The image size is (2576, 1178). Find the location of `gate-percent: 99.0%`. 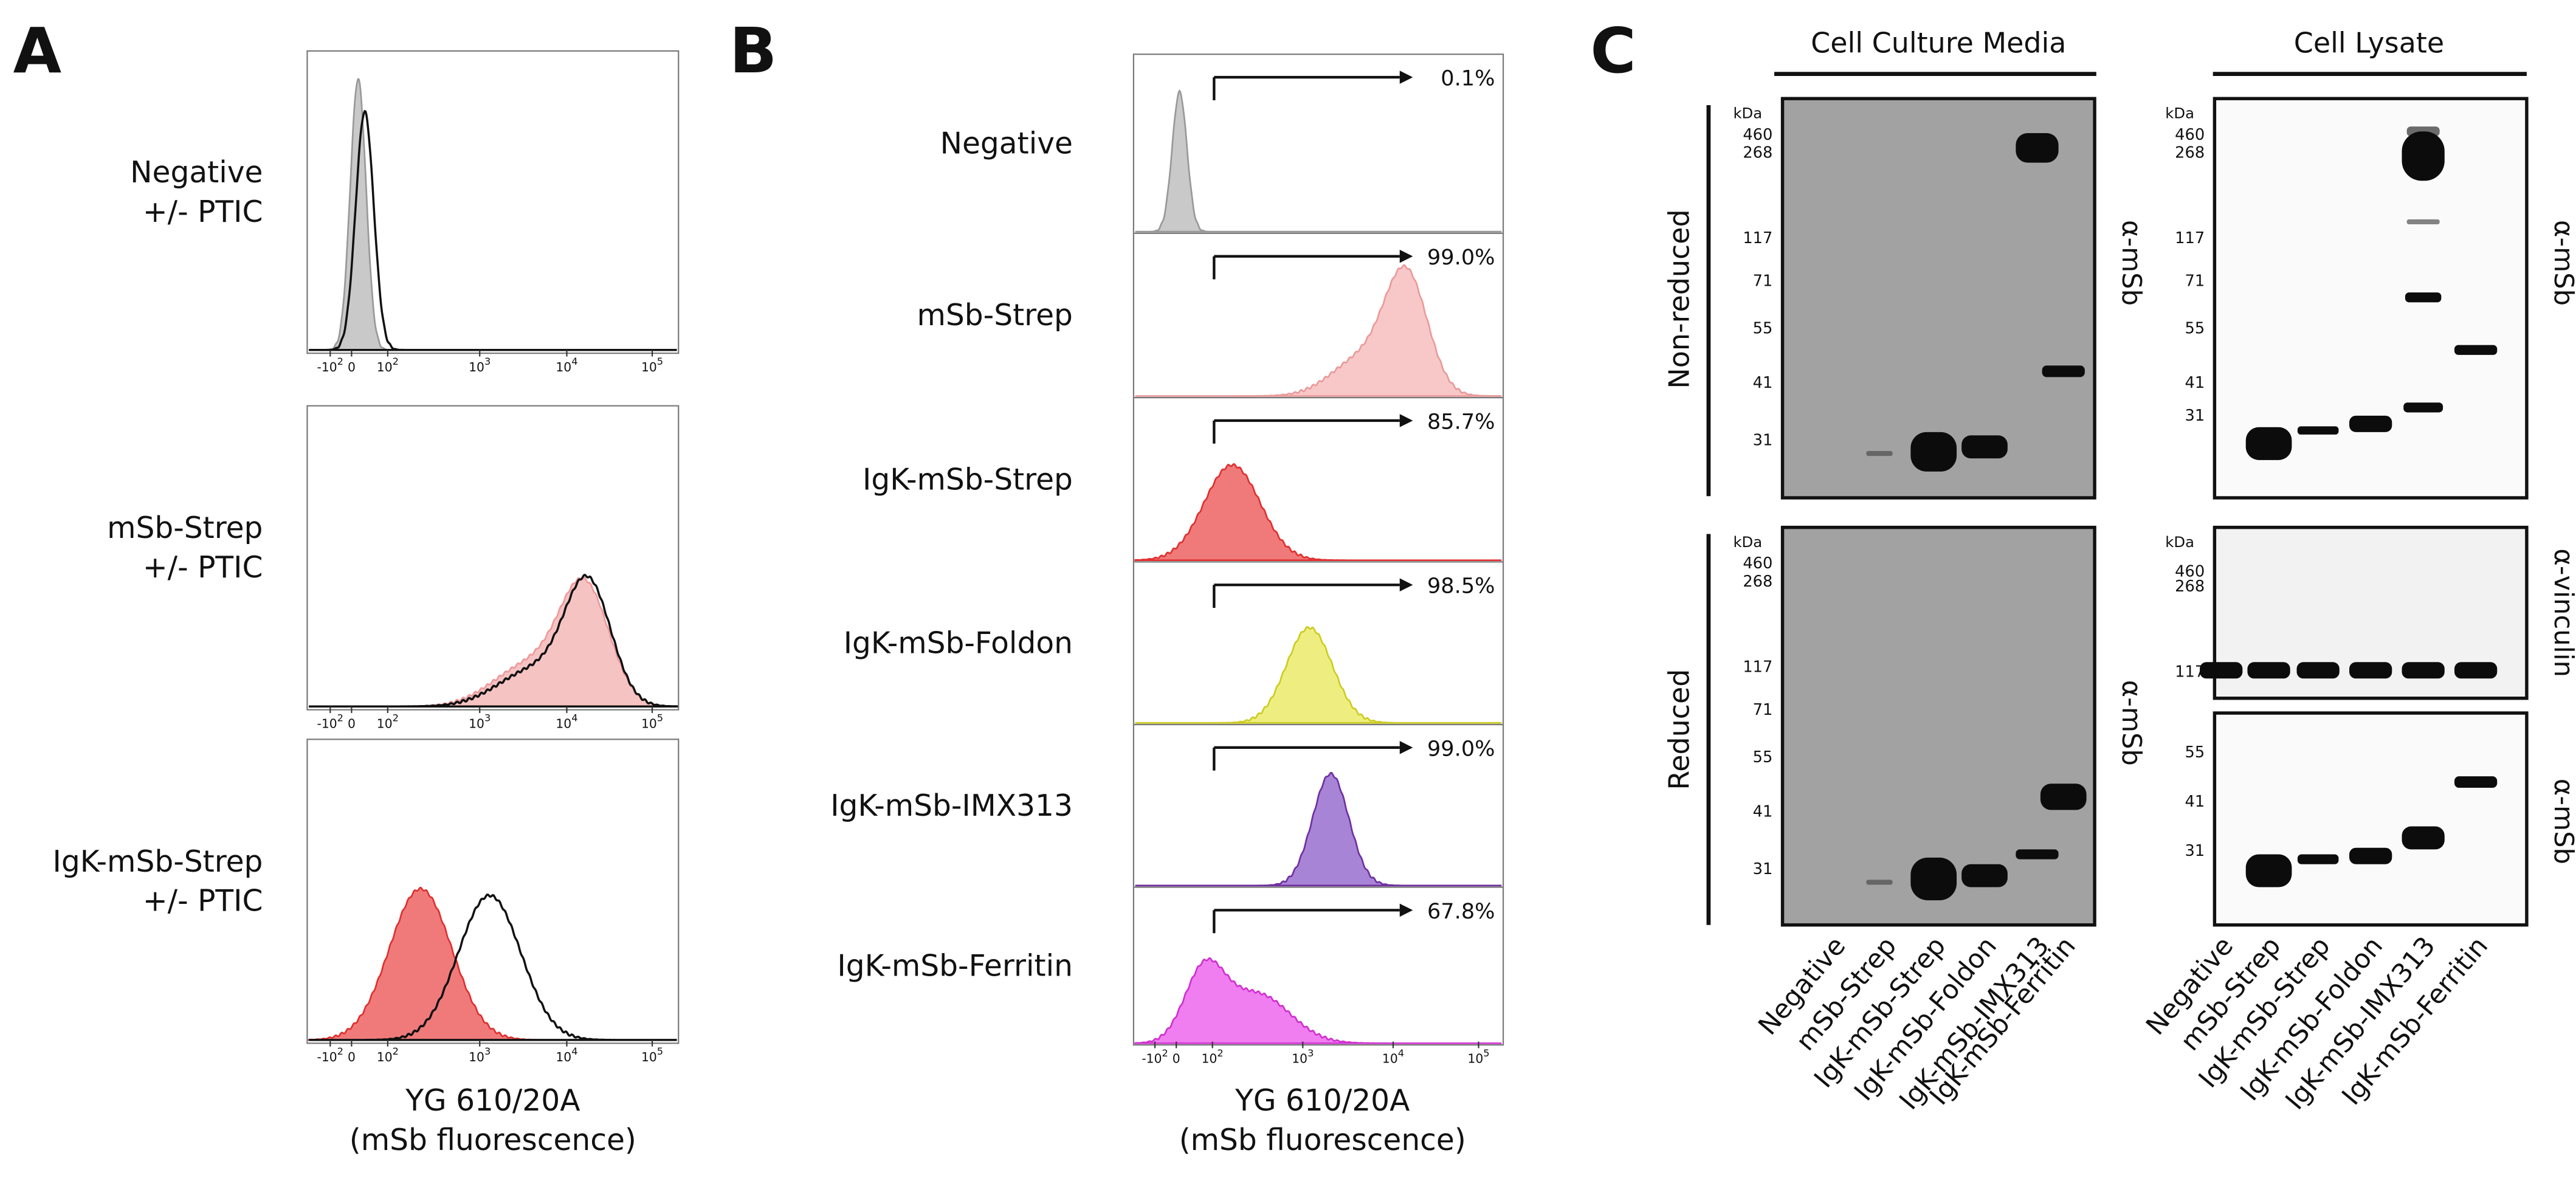

gate-percent: 99.0% is located at coordinates (1461, 748).